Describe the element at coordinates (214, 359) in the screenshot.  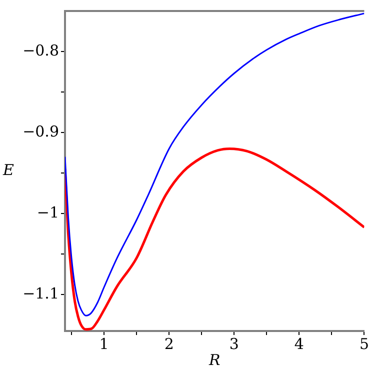
I see `x-axis-title: R` at that location.